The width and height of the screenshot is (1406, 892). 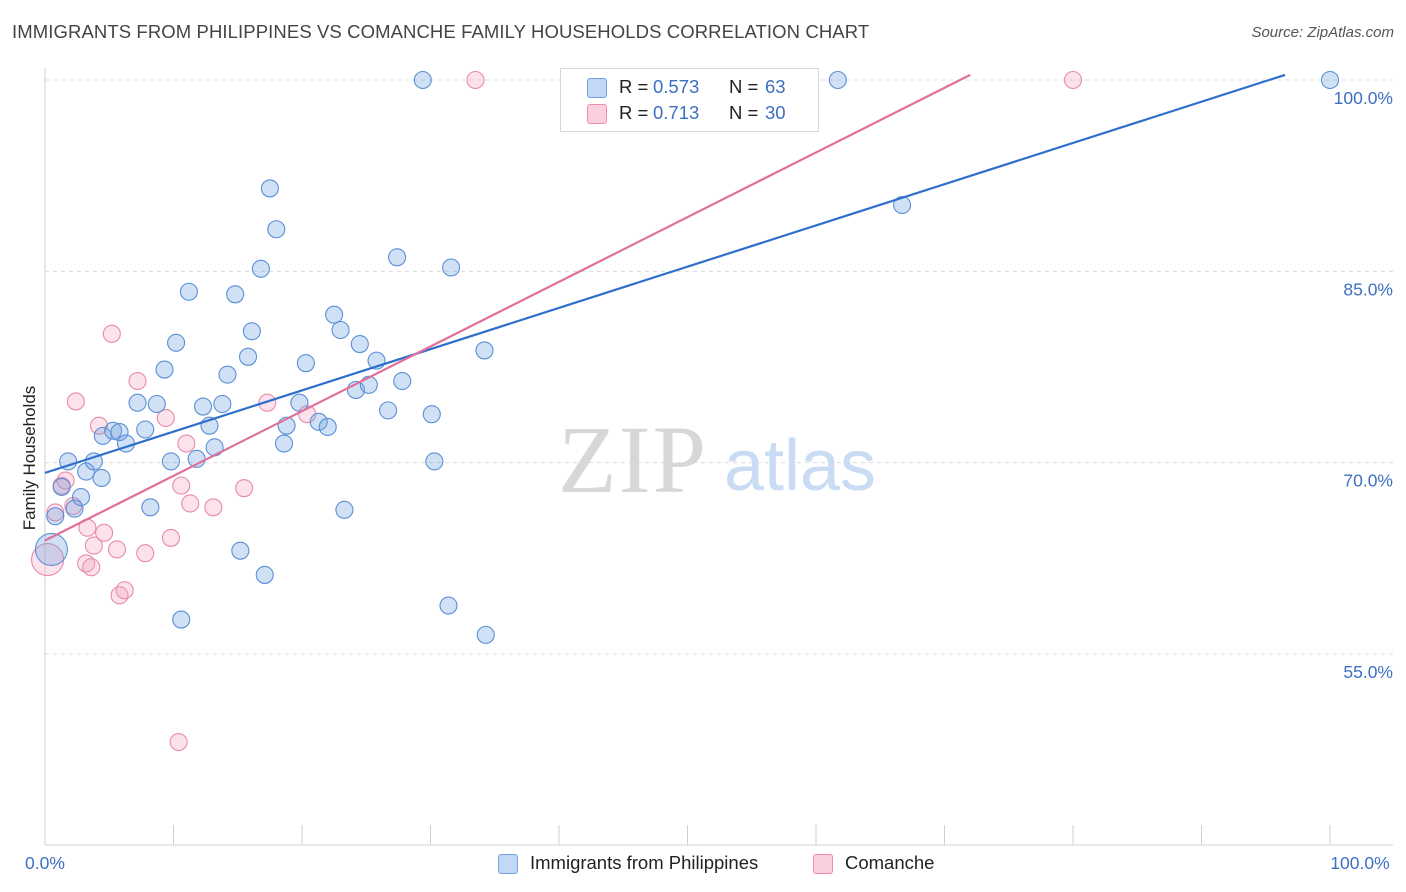 What do you see at coordinates (633, 459) in the screenshot?
I see `watermark-zip: ZIP` at bounding box center [633, 459].